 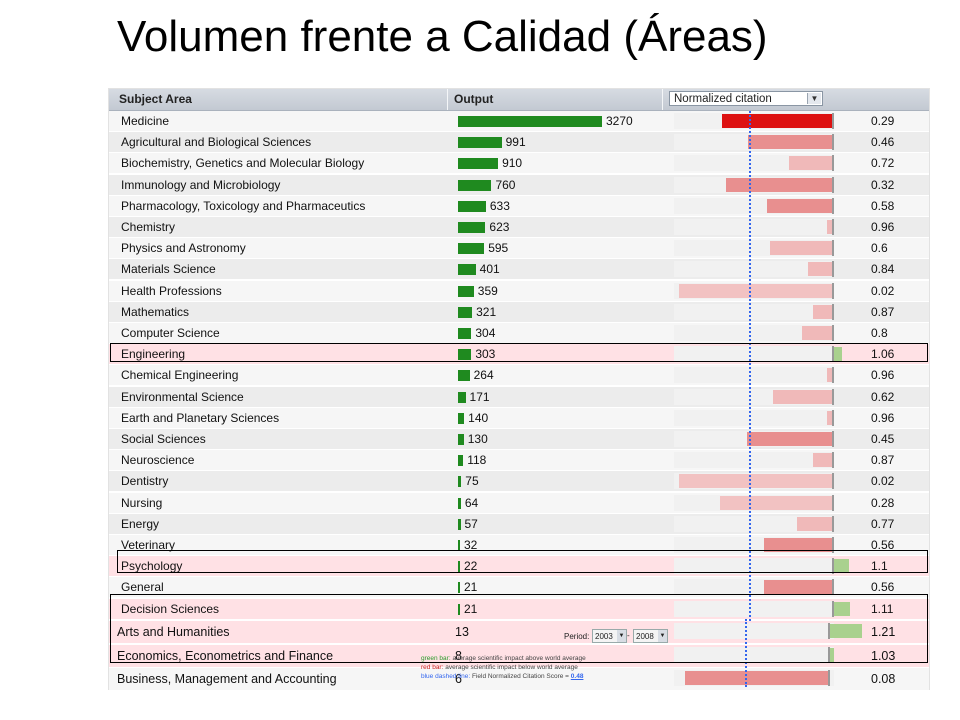 What do you see at coordinates (883, 184) in the screenshot?
I see `citation-value: 0.32` at bounding box center [883, 184].